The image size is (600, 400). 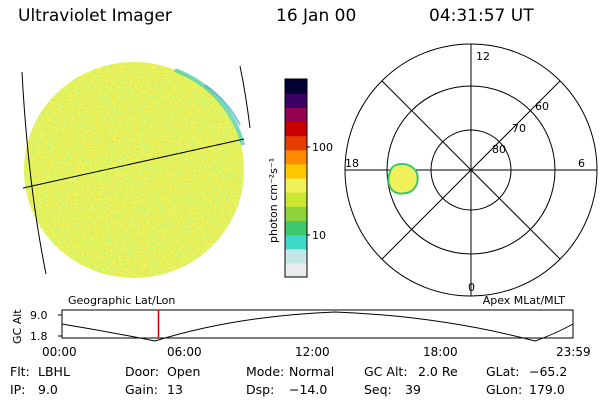 What do you see at coordinates (17, 326) in the screenshot?
I see `gc-alt-axis-title: GC Alt` at bounding box center [17, 326].